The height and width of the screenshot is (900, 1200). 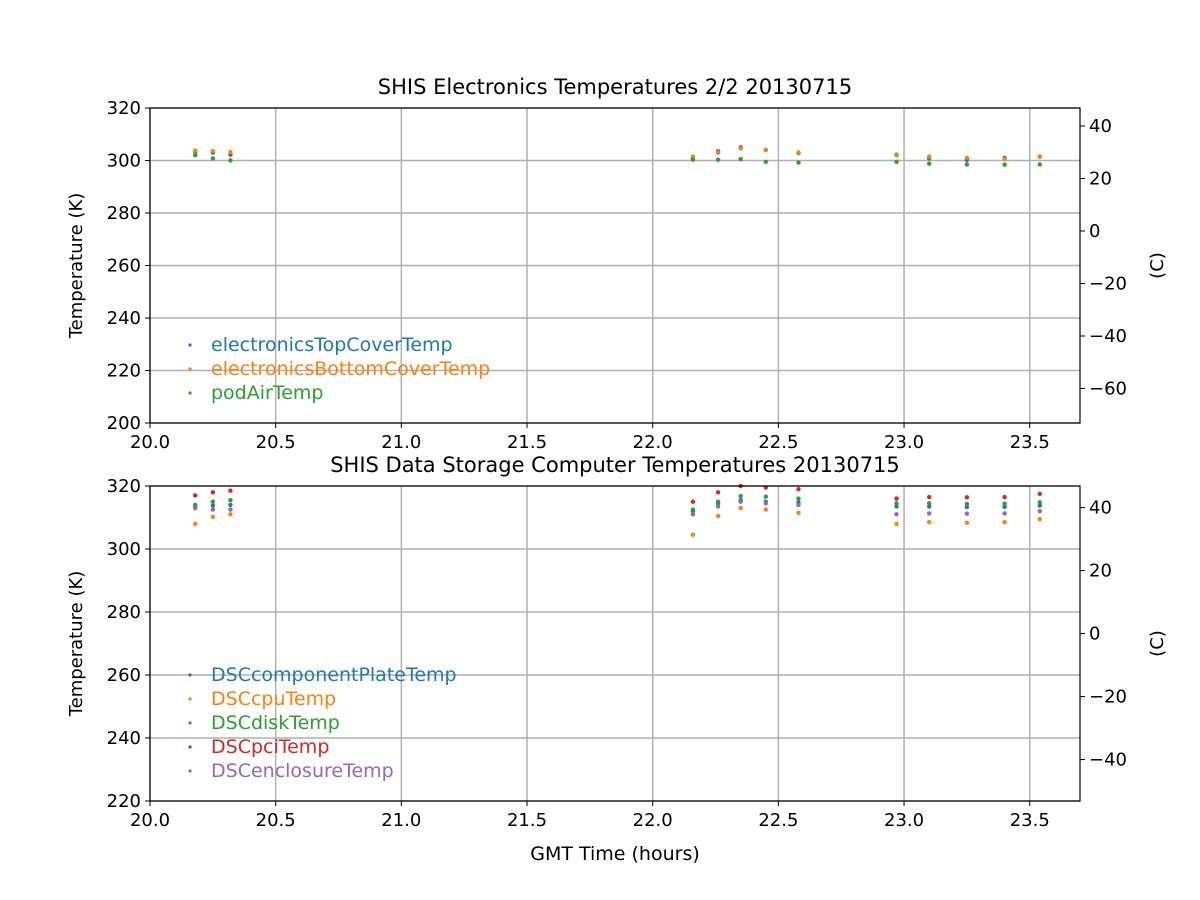 I want to click on y2-axis-label: (C), so click(x=1157, y=265).